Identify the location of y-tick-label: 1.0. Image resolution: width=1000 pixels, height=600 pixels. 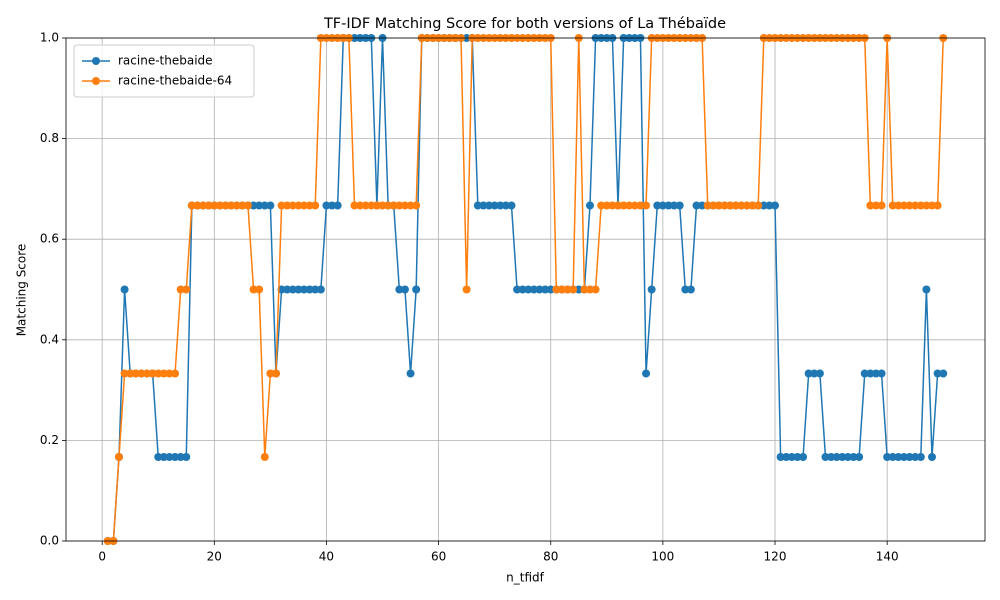
(49, 38).